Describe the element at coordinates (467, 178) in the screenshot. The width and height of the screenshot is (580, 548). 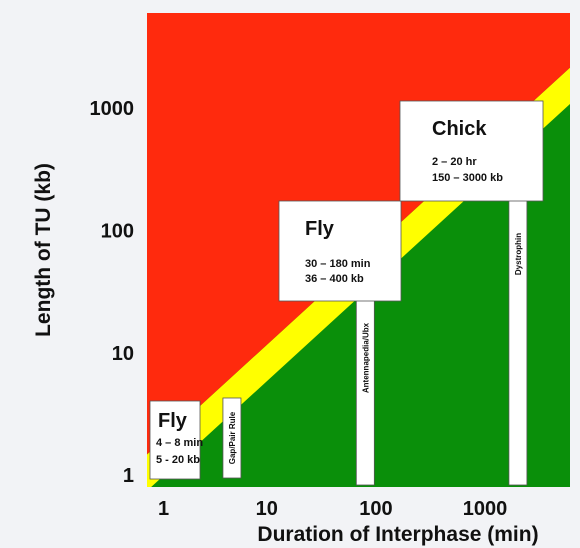
I see `info-box-line: 150 – 3000 kb` at that location.